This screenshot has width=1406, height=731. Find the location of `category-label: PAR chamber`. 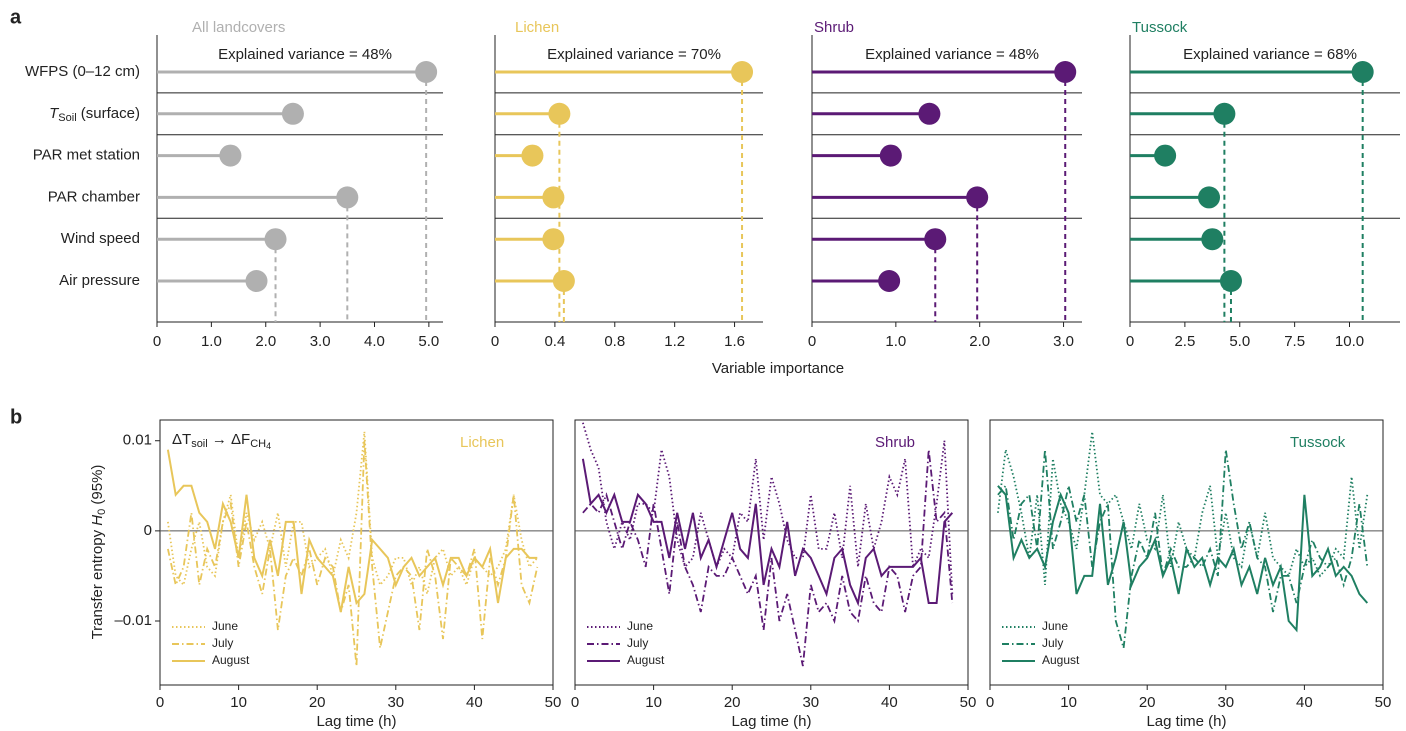

category-label: PAR chamber is located at coordinates (94, 196).